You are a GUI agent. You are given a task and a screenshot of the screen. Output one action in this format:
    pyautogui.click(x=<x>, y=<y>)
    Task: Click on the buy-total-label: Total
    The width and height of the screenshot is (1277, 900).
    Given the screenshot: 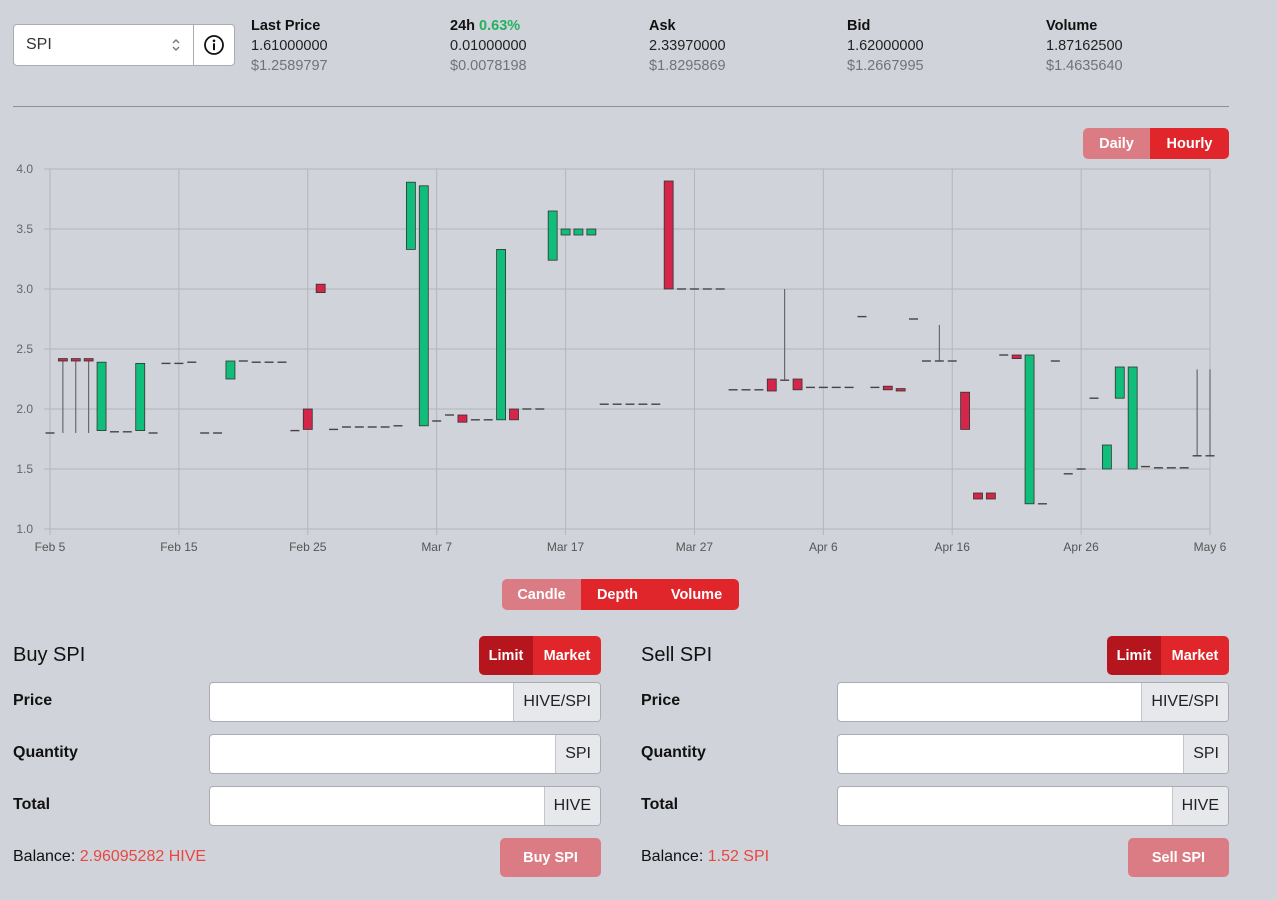 What is the action you would take?
    pyautogui.click(x=32, y=804)
    